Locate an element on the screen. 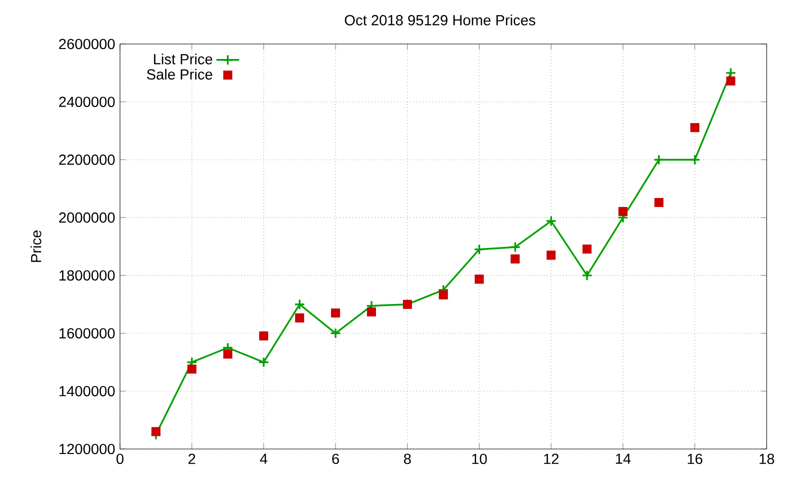  y-tick-label: 2600000 is located at coordinates (87, 44).